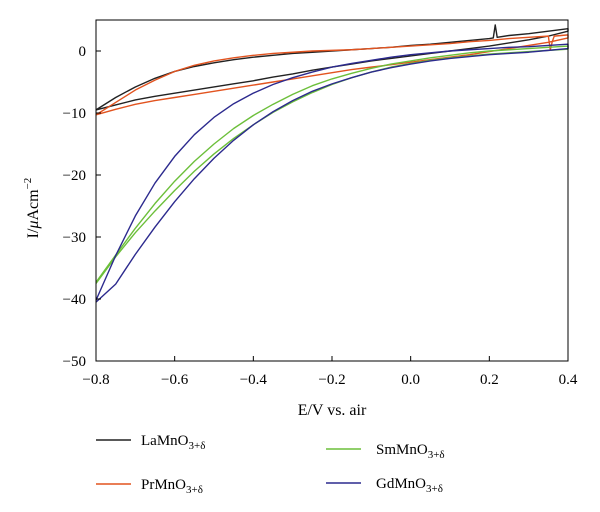 The width and height of the screenshot is (600, 512). I want to click on y-axis-title-mu: μ, so click(33, 225).